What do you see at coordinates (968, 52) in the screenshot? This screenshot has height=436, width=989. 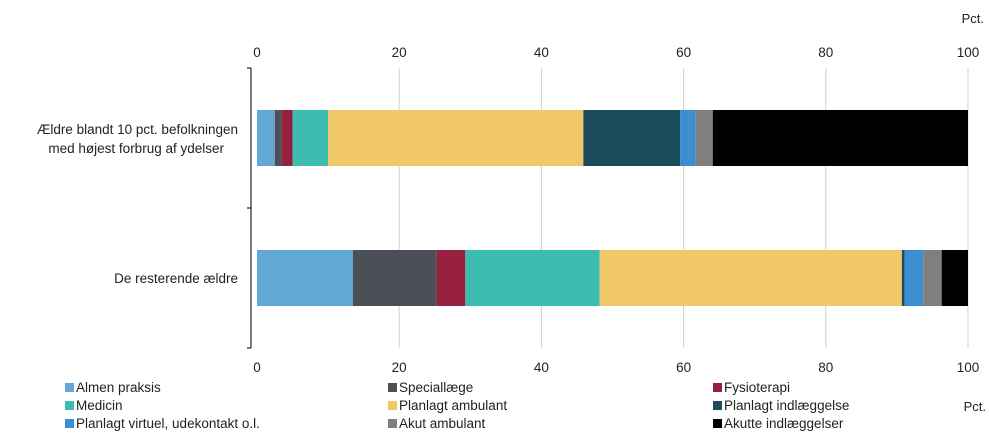 I see `x-tick-label-top: 100` at bounding box center [968, 52].